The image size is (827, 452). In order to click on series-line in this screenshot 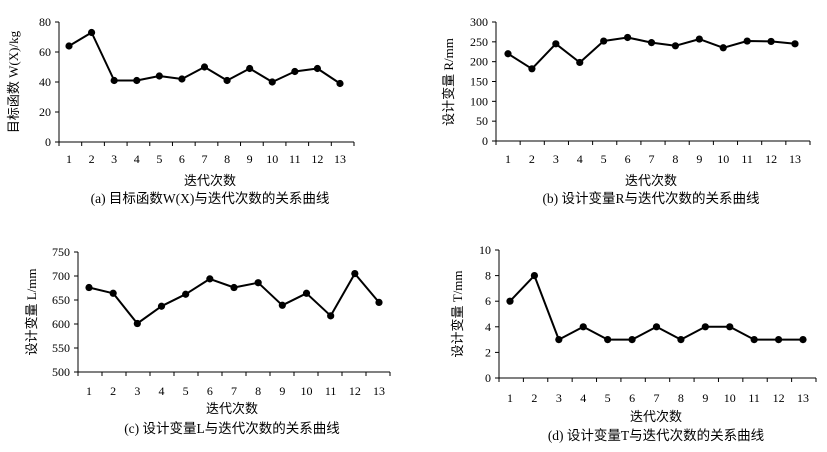, I will do `click(234, 298)`.